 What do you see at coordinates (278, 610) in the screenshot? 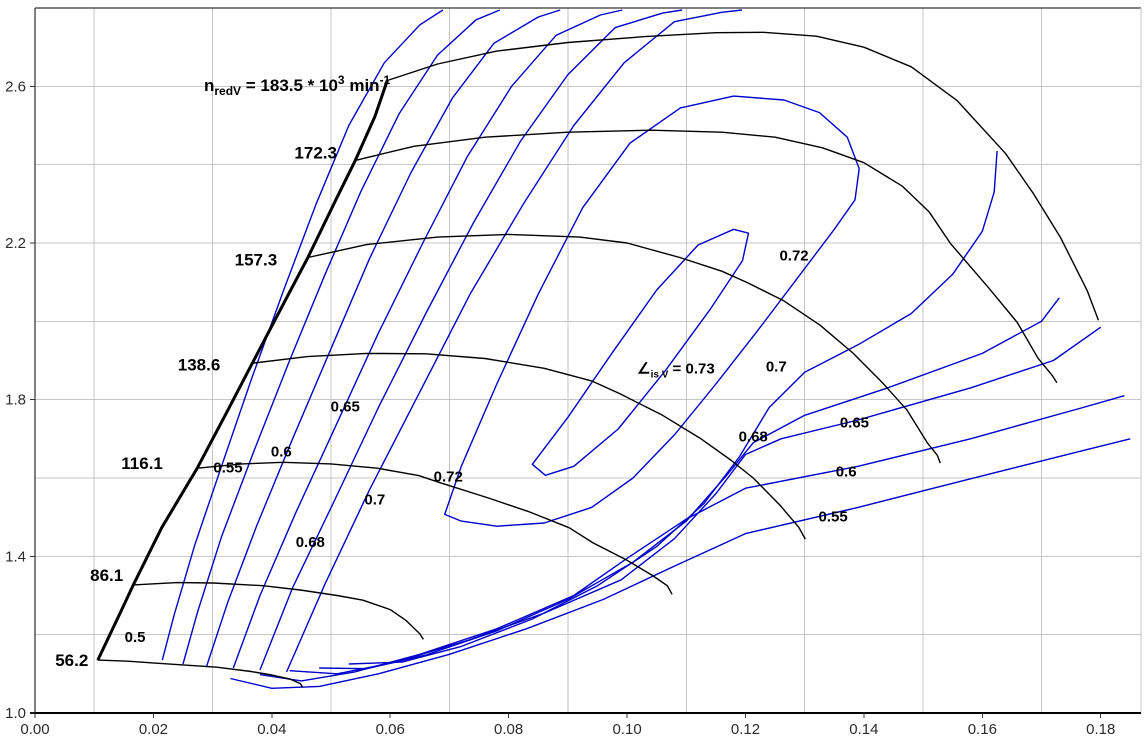
I see `speed-line-86.1` at bounding box center [278, 610].